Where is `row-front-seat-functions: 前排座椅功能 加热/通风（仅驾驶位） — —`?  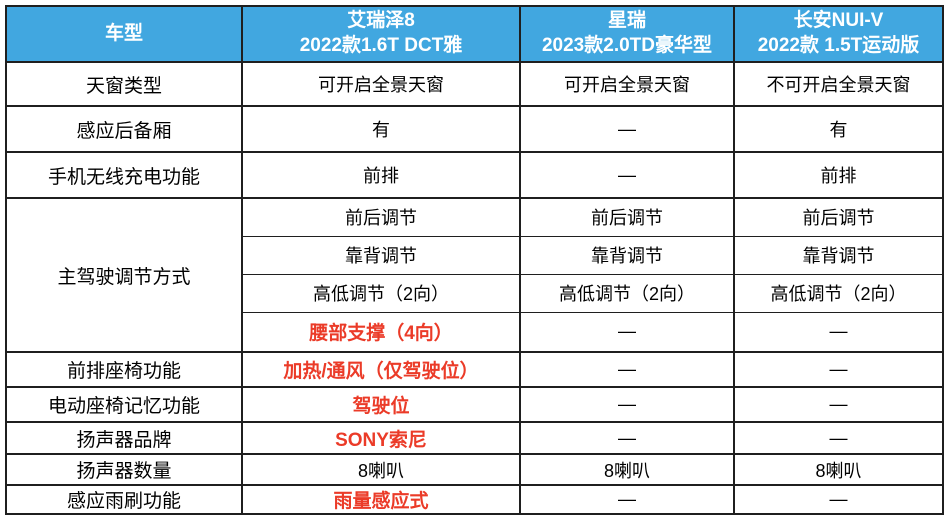
row-front-seat-functions: 前排座椅功能 加热/通风（仅驾驶位） — — is located at coordinates (474, 369).